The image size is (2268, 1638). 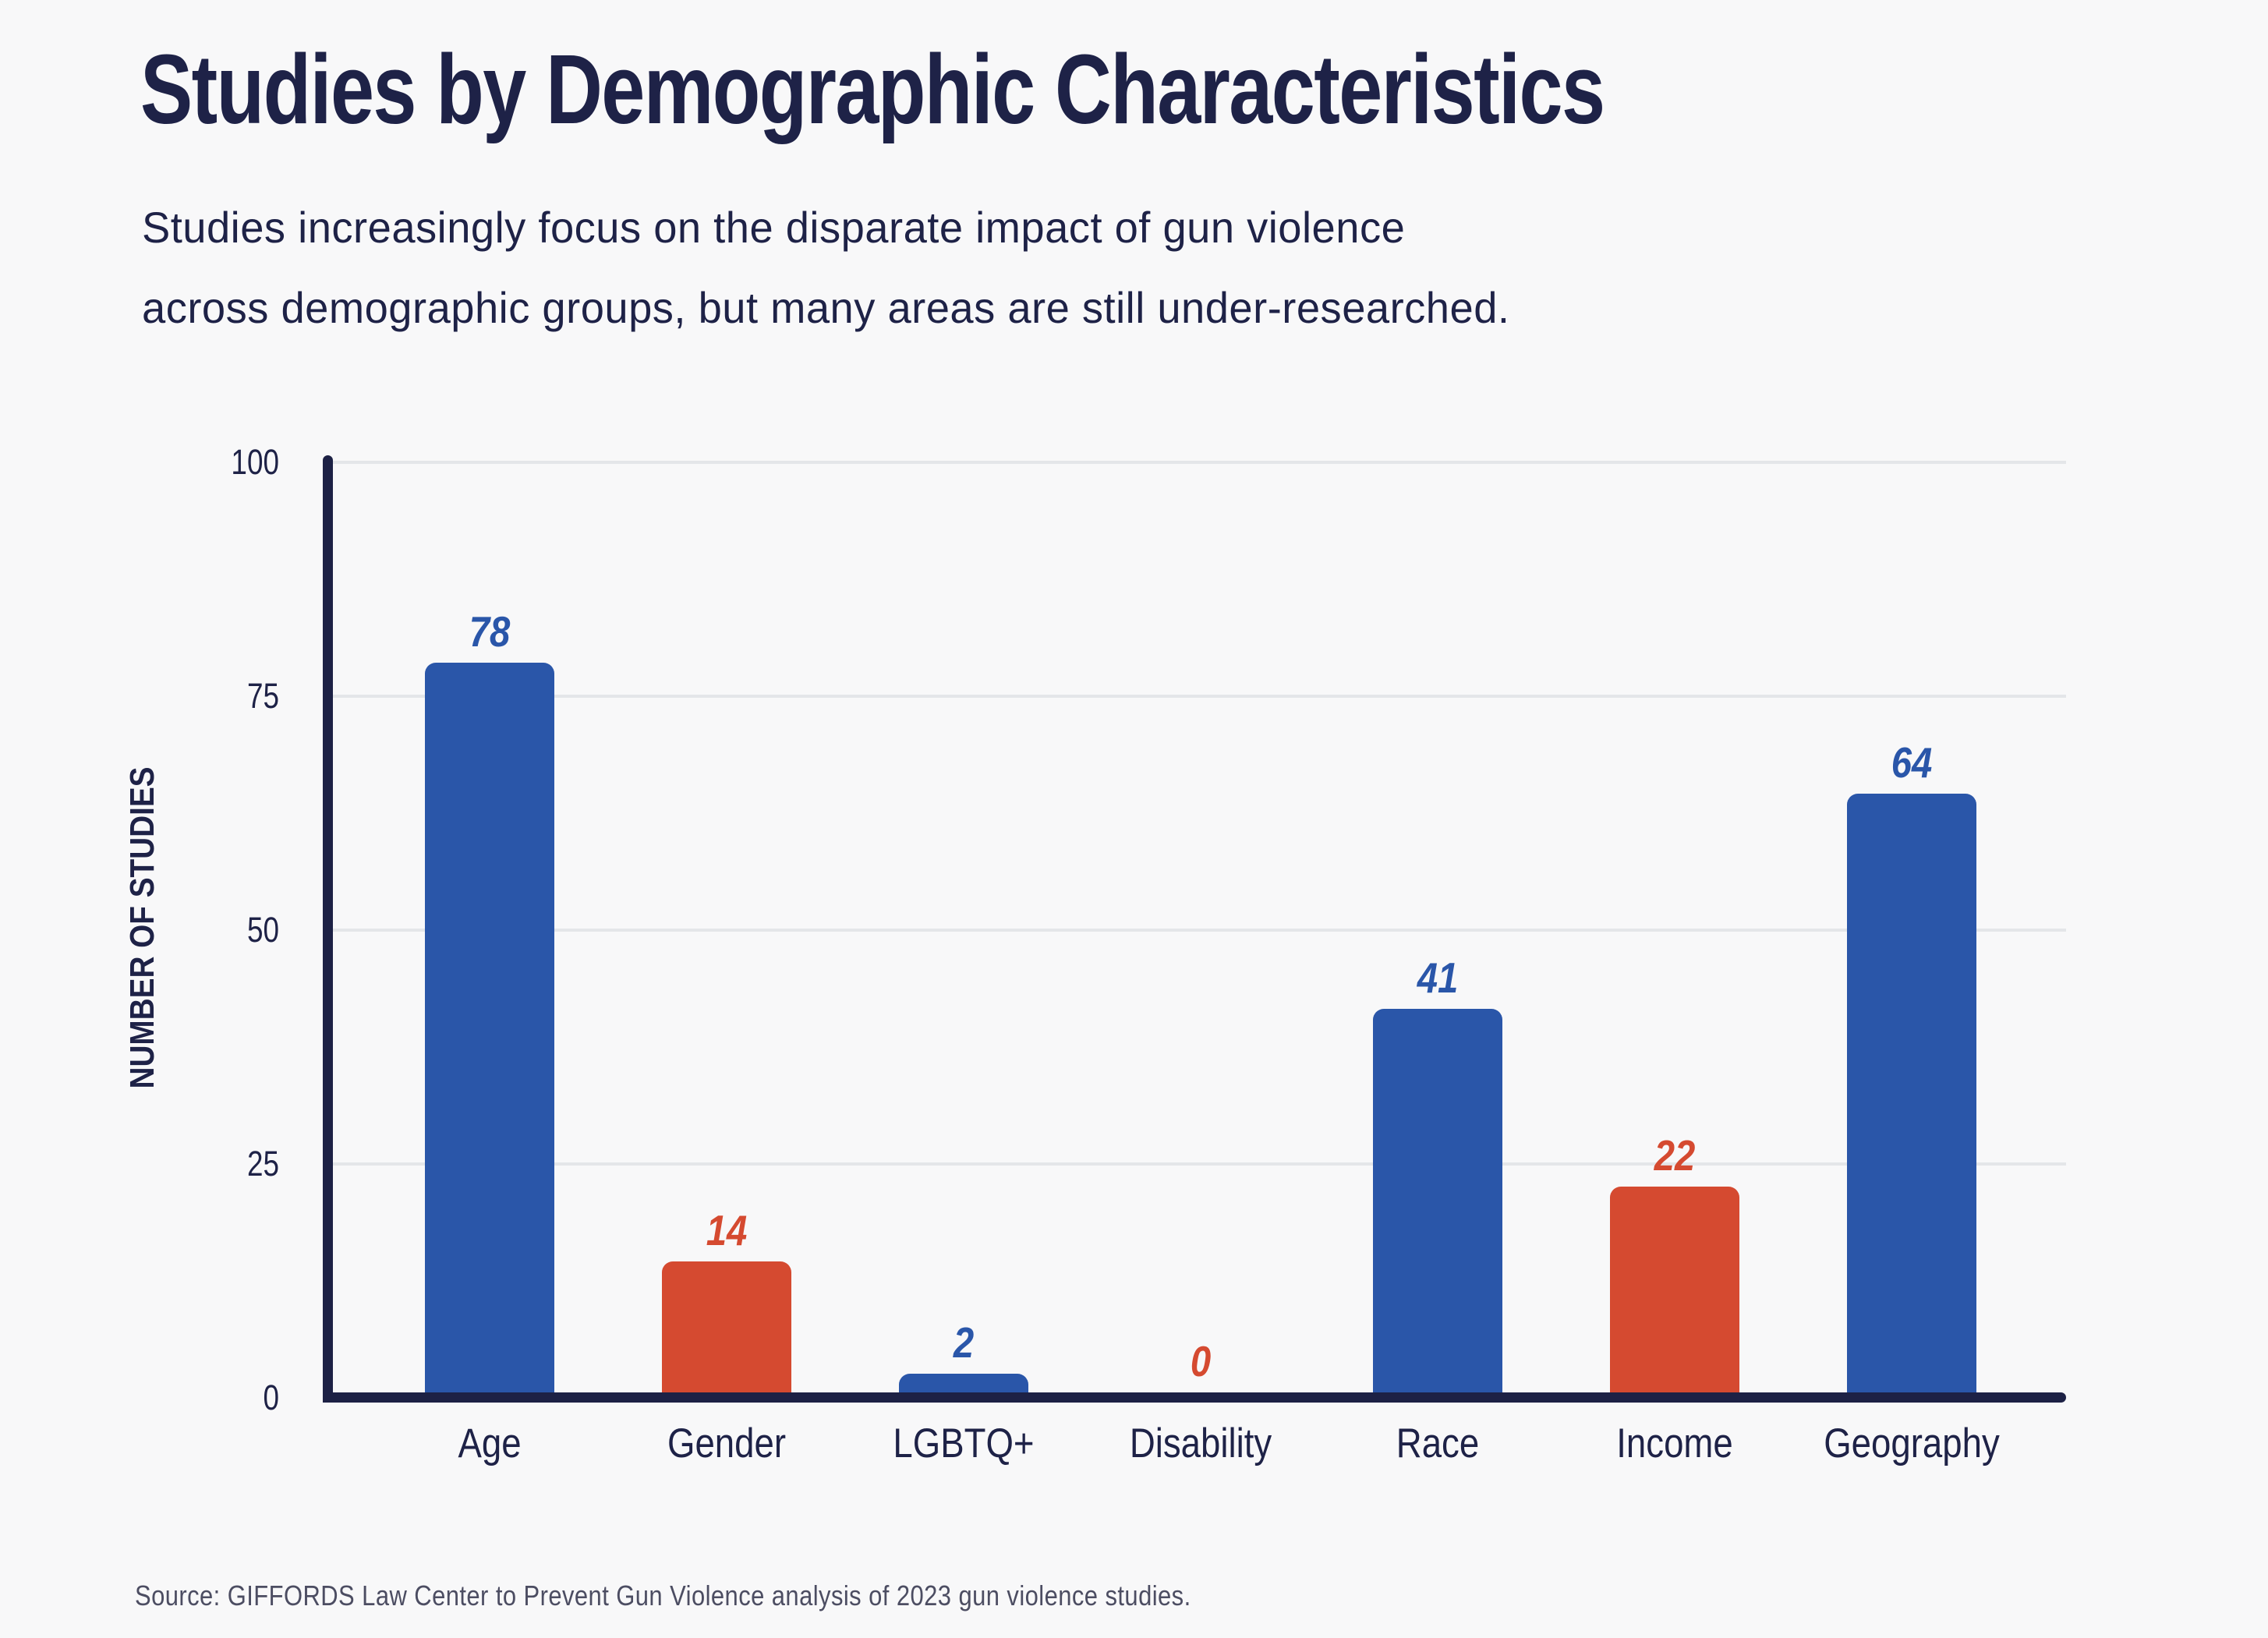 What do you see at coordinates (1912, 763) in the screenshot?
I see `value-label-geography: 64` at bounding box center [1912, 763].